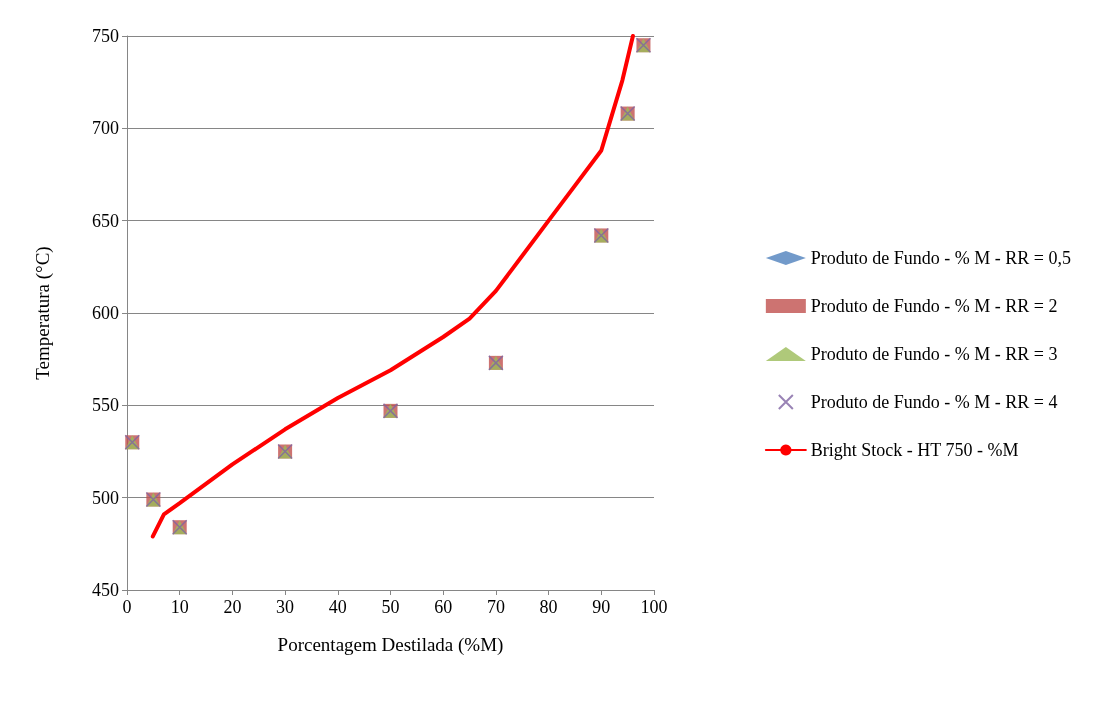  What do you see at coordinates (495, 607) in the screenshot?
I see `x-tick-label: 70` at bounding box center [495, 607].